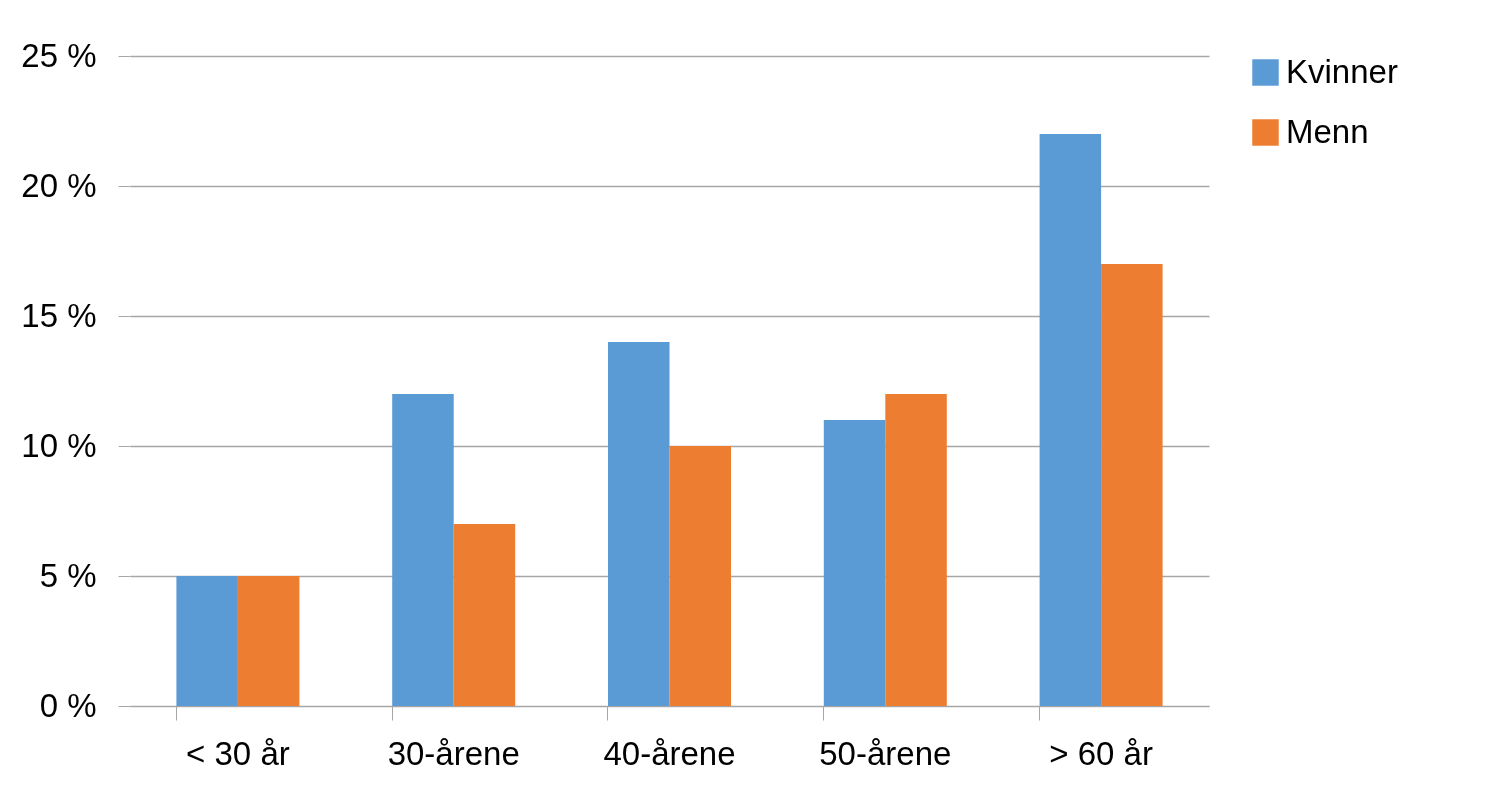  Describe the element at coordinates (1342, 71) in the screenshot. I see `legend-label: Kvinner` at that location.